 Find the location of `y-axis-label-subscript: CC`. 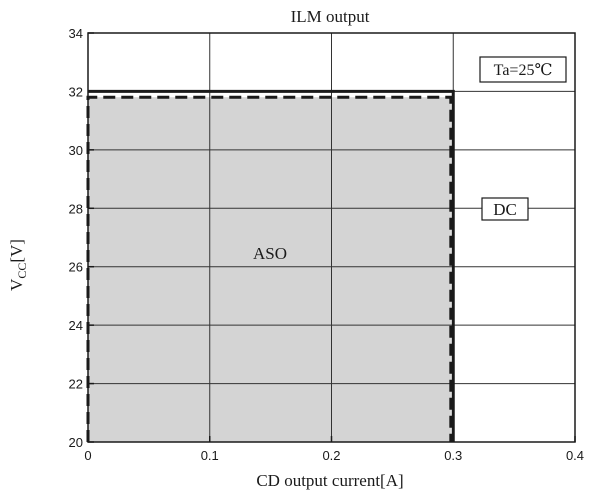

y-axis-label-subscript: CC is located at coordinates (22, 271).